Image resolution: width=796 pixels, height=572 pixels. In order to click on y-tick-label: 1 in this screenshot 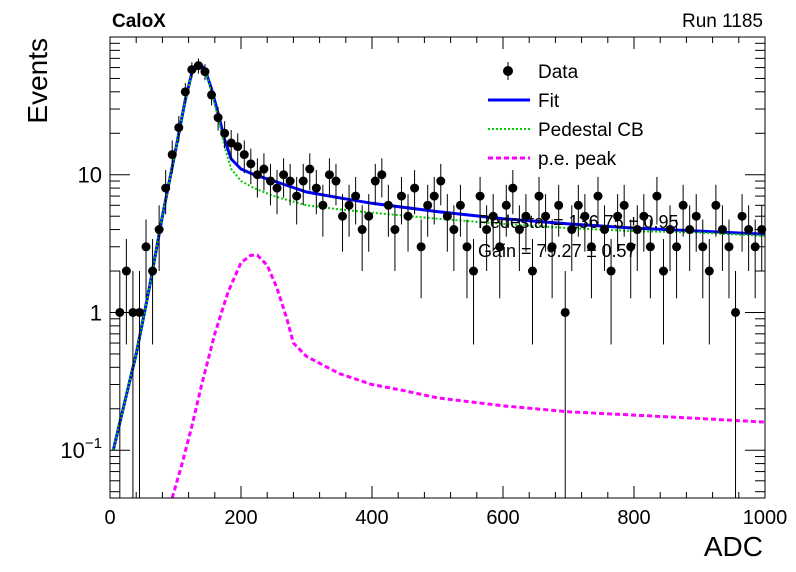, I will do `click(96, 312)`.